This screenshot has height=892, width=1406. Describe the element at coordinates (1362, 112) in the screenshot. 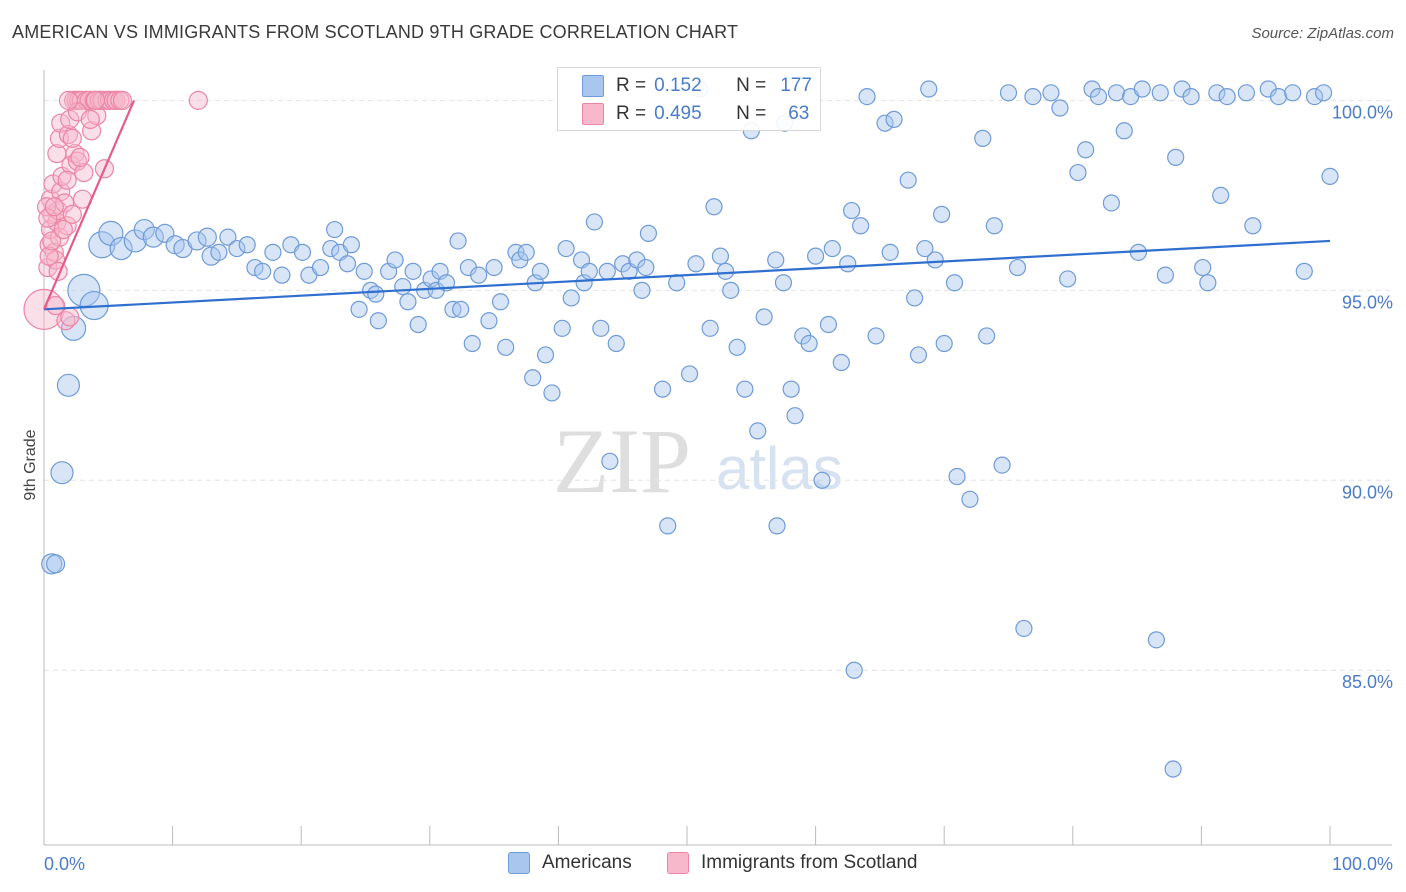

I see `y-tick-label: 100.0%` at that location.